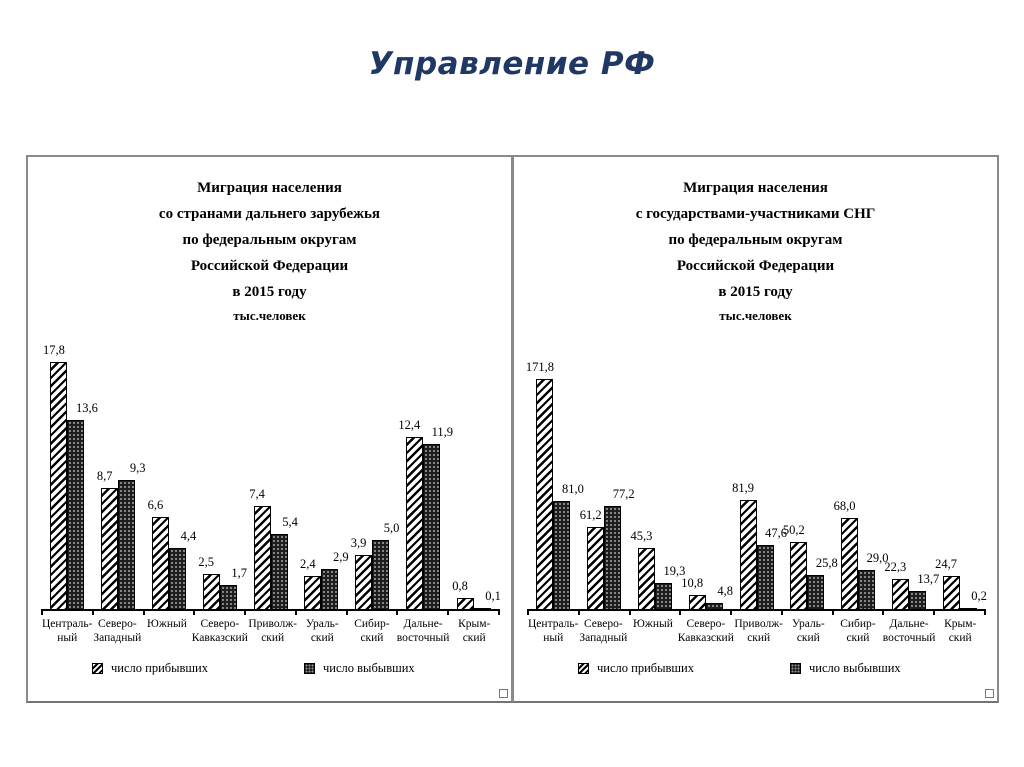 This screenshot has height=767, width=1024. Describe the element at coordinates (603, 638) in the screenshot. I see `x-axis-label-line: Западный` at that location.